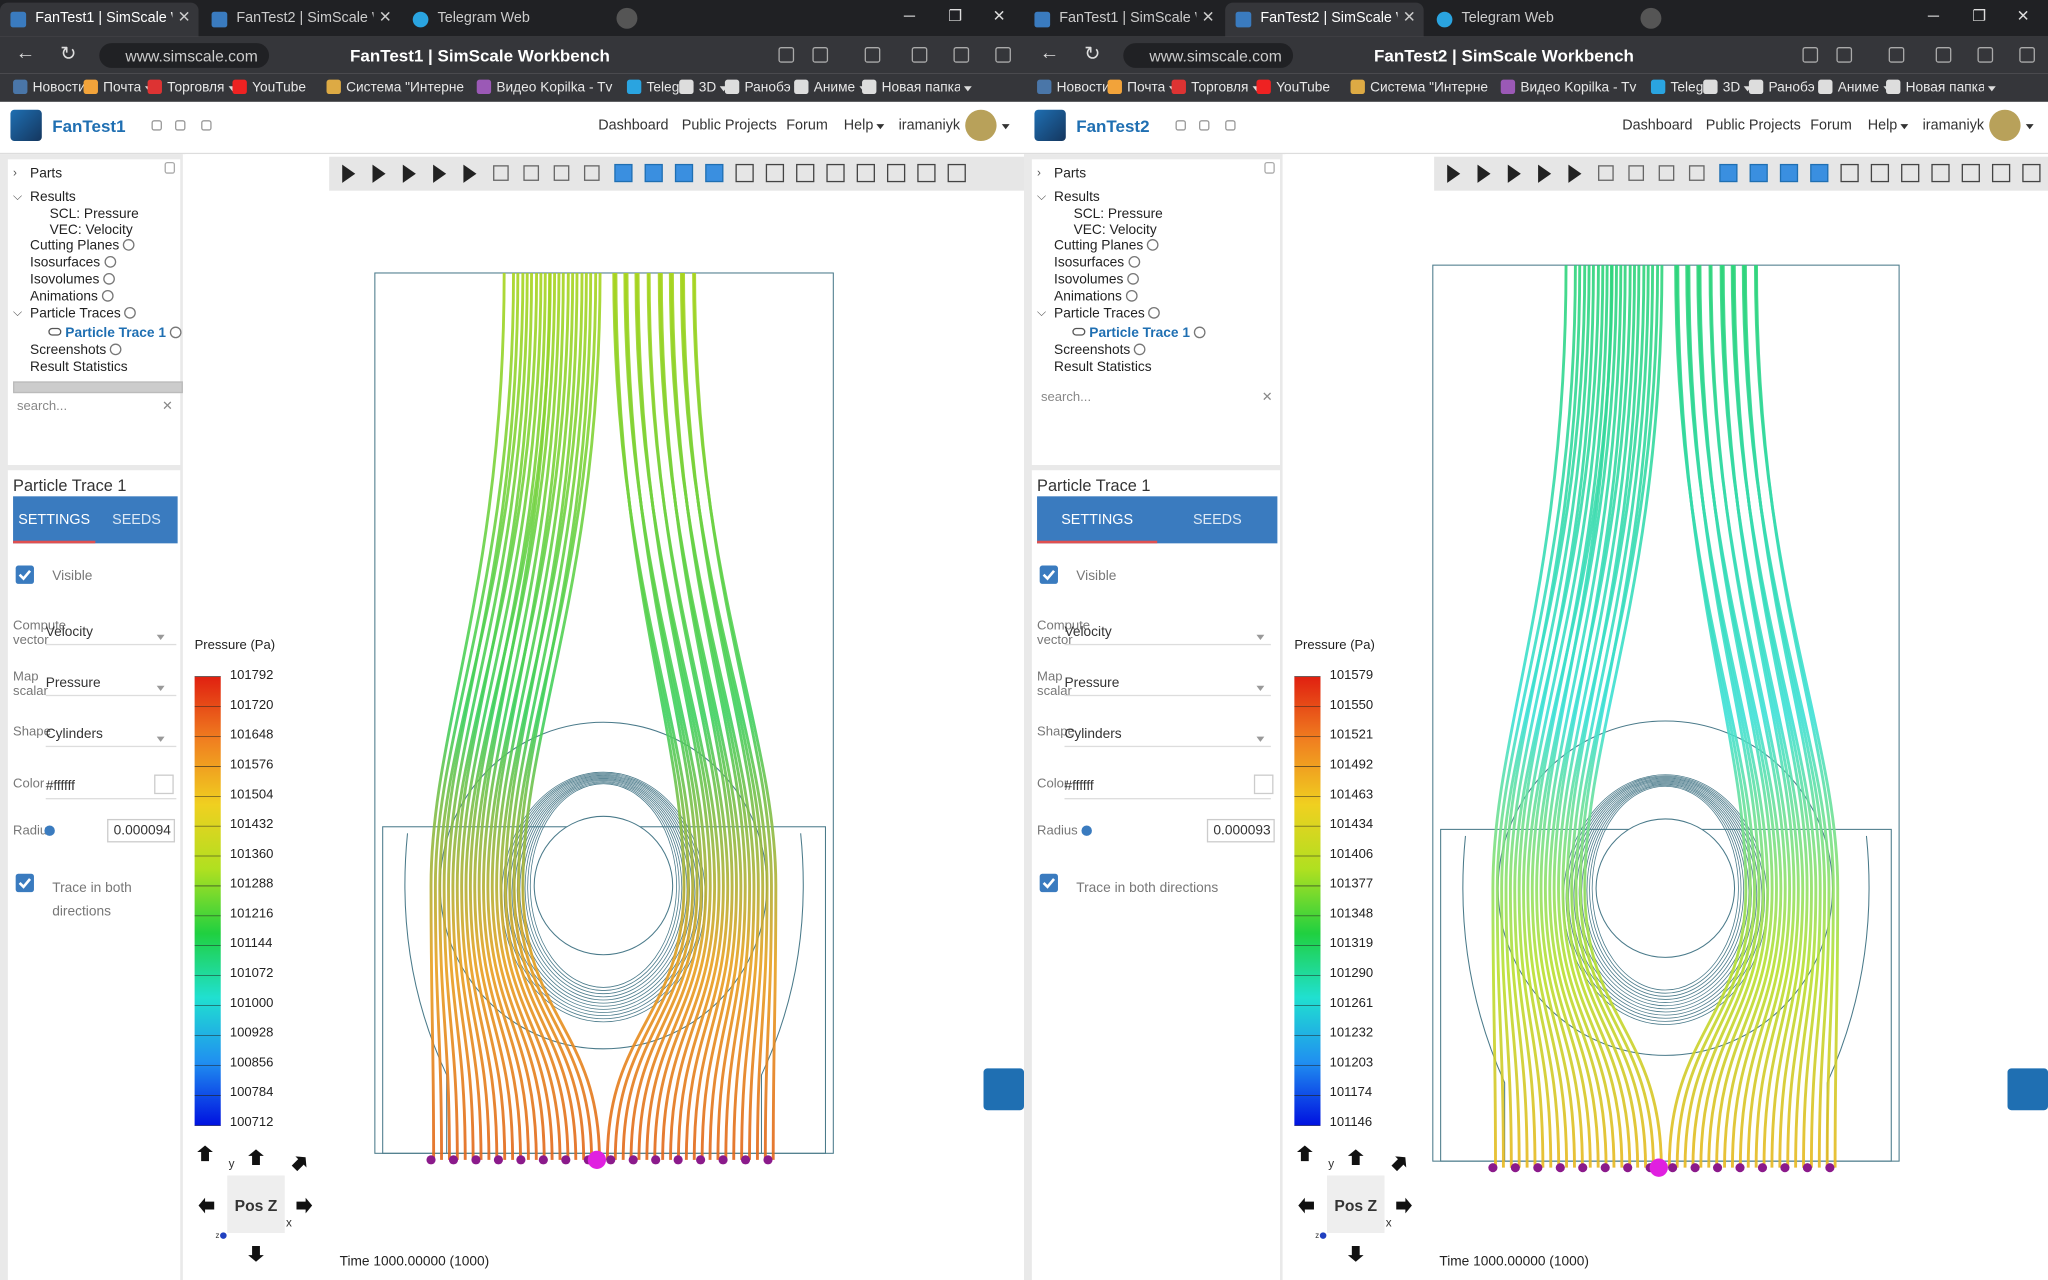 This screenshot has width=2048, height=1280. What do you see at coordinates (99, 19) in the screenshot?
I see `tab: FanTest1 | SimScale We ✕` at bounding box center [99, 19].